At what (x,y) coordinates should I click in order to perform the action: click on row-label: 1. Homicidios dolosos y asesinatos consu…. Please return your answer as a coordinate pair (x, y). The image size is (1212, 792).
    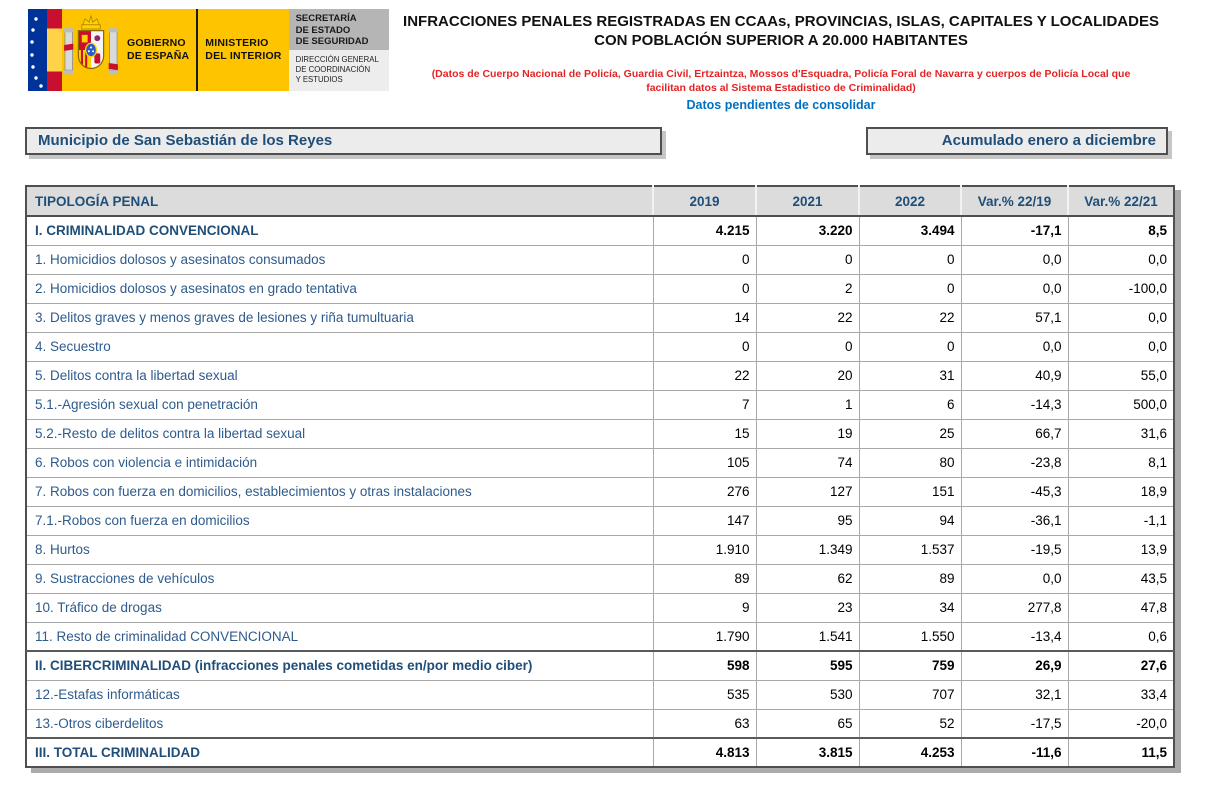
    Looking at the image, I should click on (339, 259).